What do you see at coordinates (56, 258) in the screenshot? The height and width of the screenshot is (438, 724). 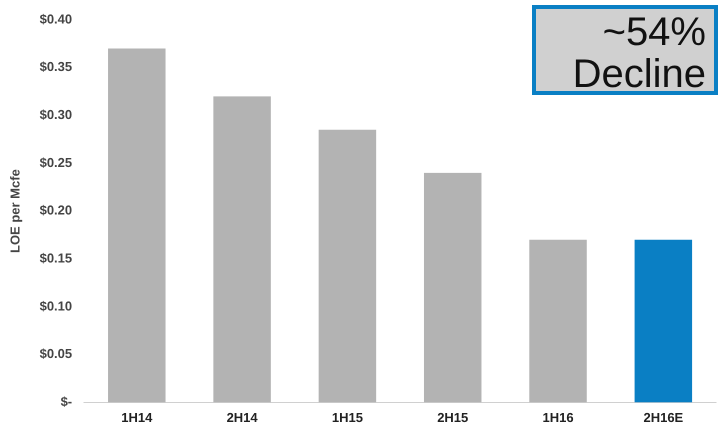 I see `y-tick-label: $0.15` at bounding box center [56, 258].